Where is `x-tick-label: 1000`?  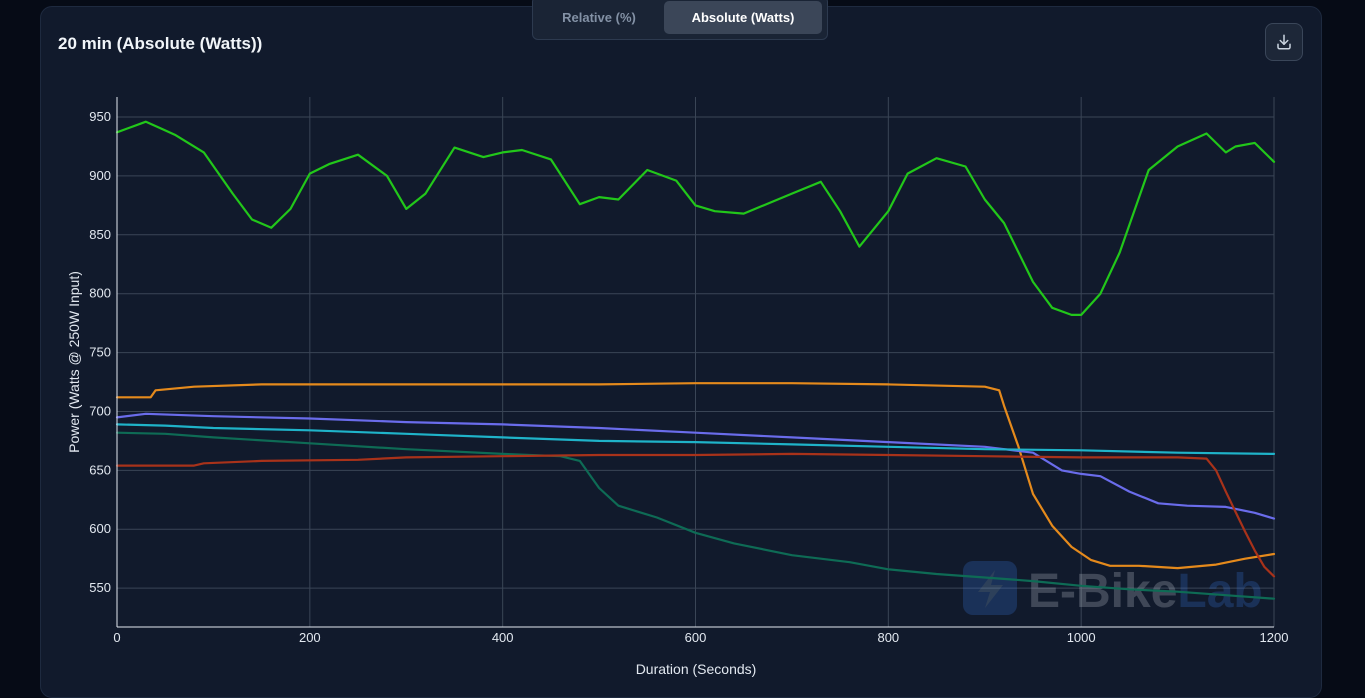 x-tick-label: 1000 is located at coordinates (1081, 637).